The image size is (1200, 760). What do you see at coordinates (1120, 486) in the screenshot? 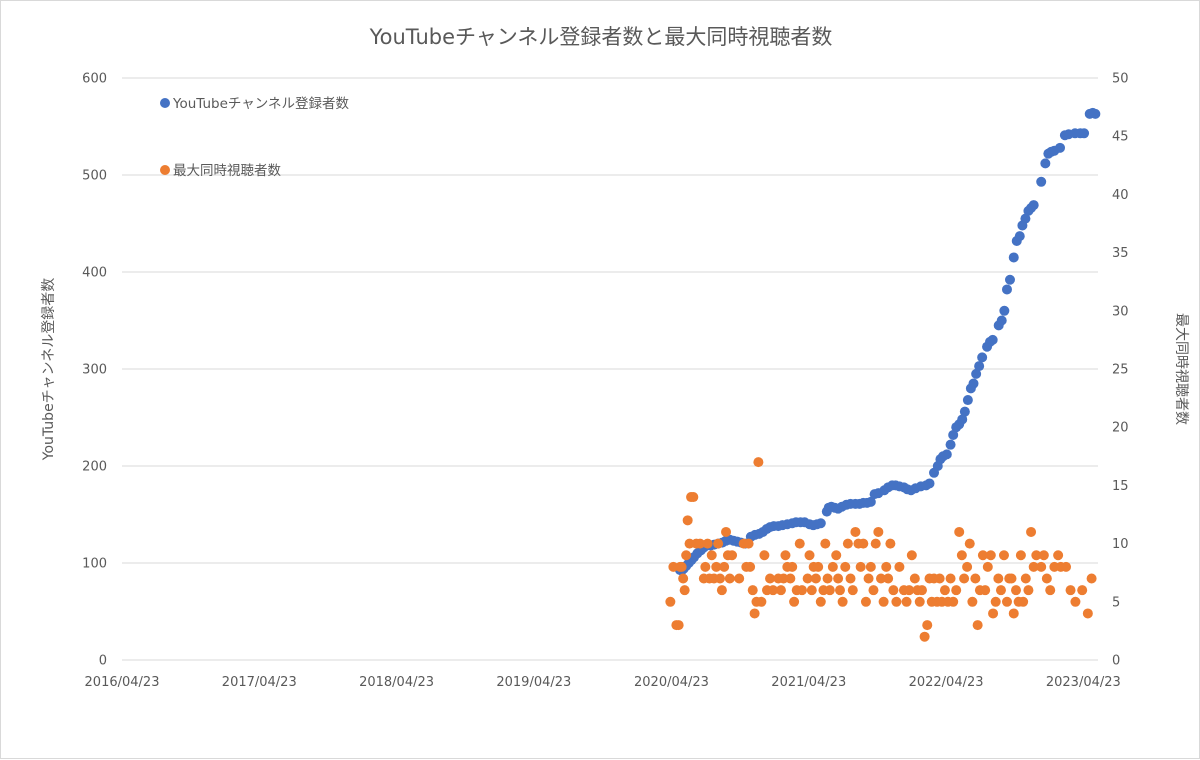
I see `right-tick-label: 15` at bounding box center [1120, 486].